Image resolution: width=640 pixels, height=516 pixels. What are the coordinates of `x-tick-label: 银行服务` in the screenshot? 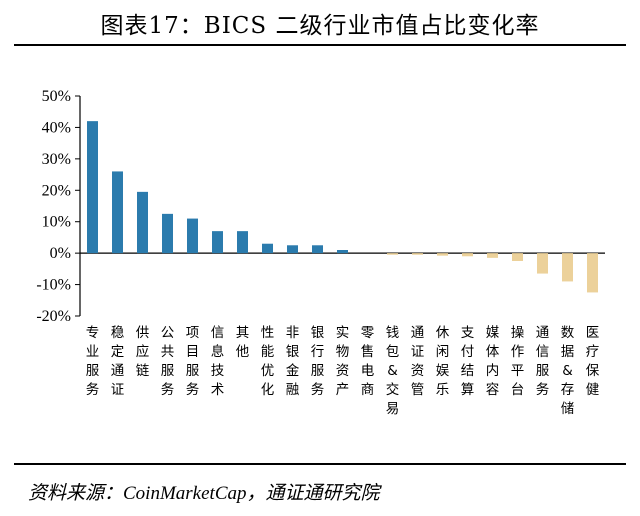 It's located at (318, 361).